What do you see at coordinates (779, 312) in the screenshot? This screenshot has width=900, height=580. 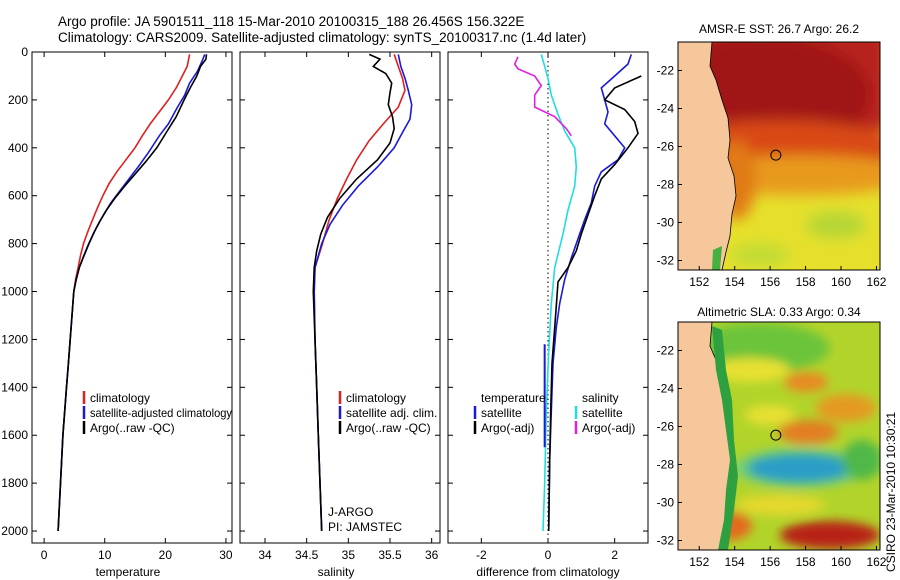 I see `sla-map-title: Altimetric SLA: 0.33 Argo: 0.34` at bounding box center [779, 312].